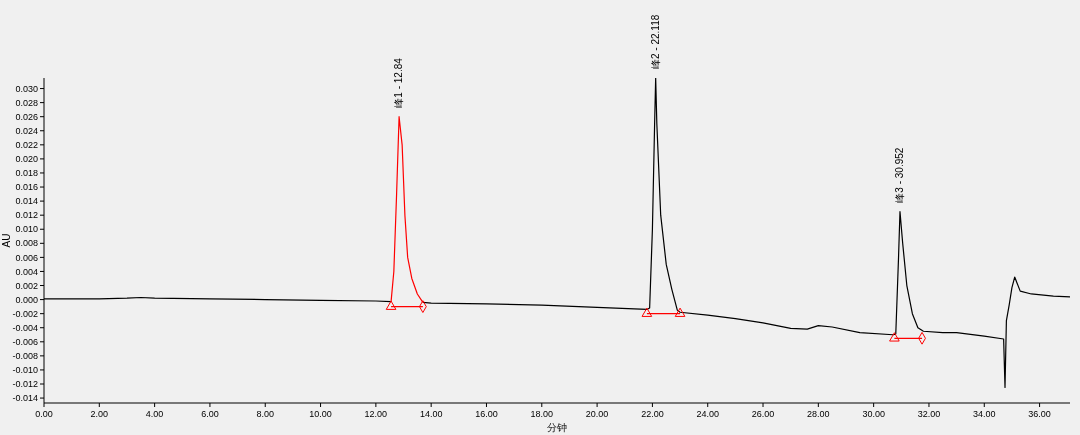  What do you see at coordinates (26, 271) in the screenshot?
I see `y-tick-label: 0.004` at bounding box center [26, 271].